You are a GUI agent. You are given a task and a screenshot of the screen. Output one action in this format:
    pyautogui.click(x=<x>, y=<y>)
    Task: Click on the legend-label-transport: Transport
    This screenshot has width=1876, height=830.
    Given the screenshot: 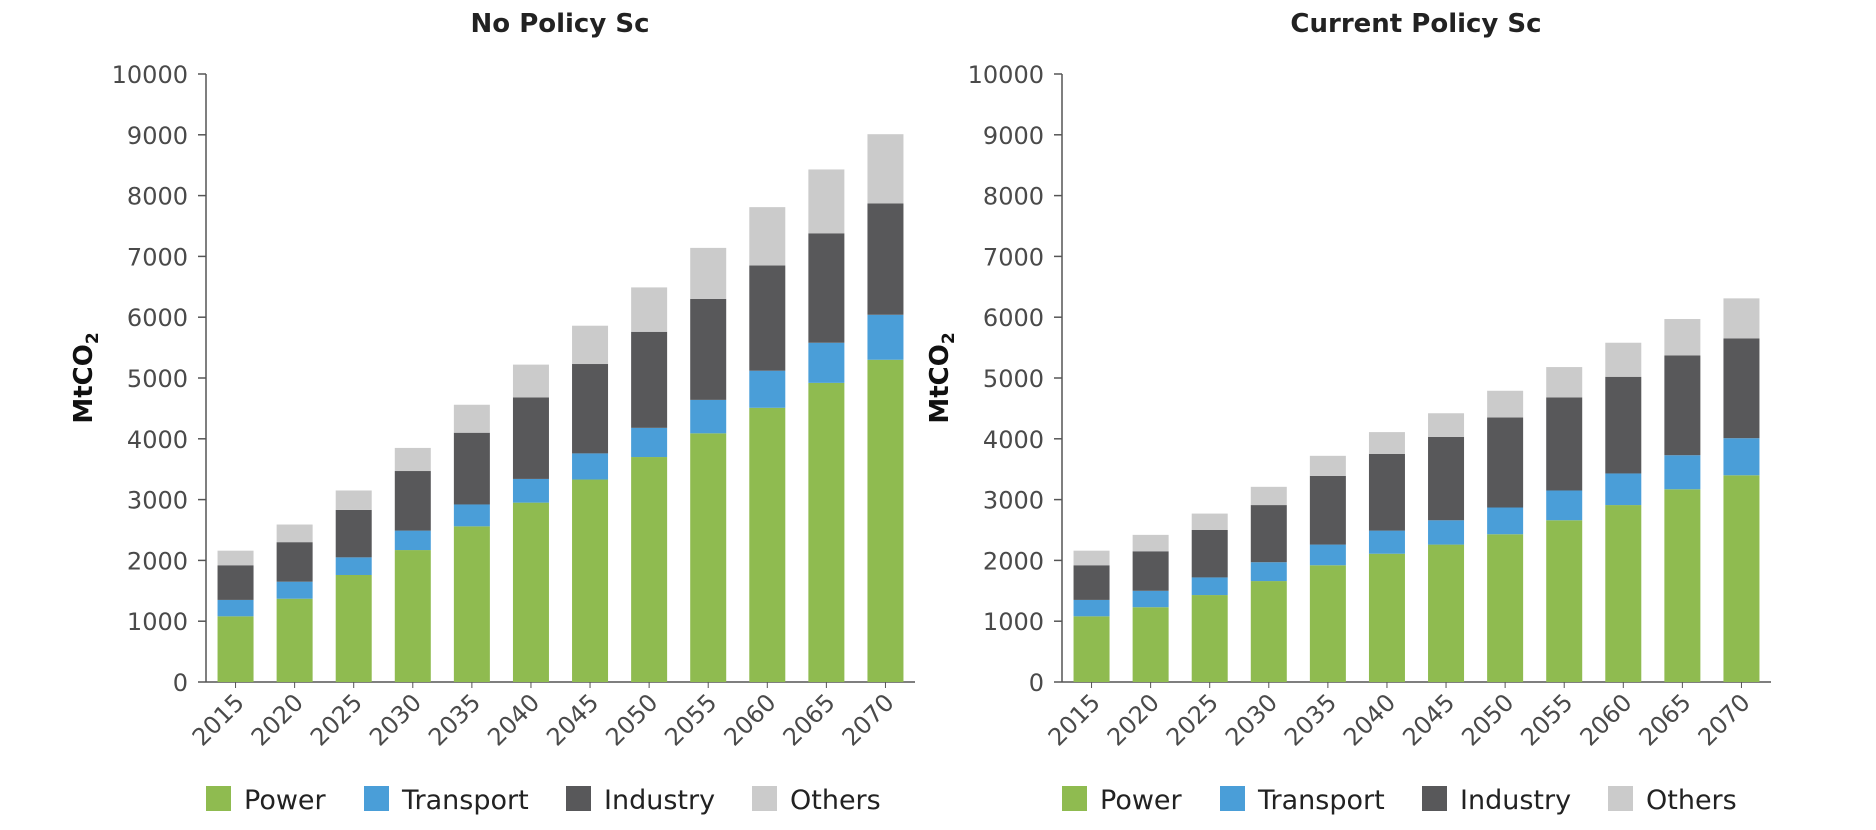 What is the action you would take?
    pyautogui.click(x=465, y=800)
    